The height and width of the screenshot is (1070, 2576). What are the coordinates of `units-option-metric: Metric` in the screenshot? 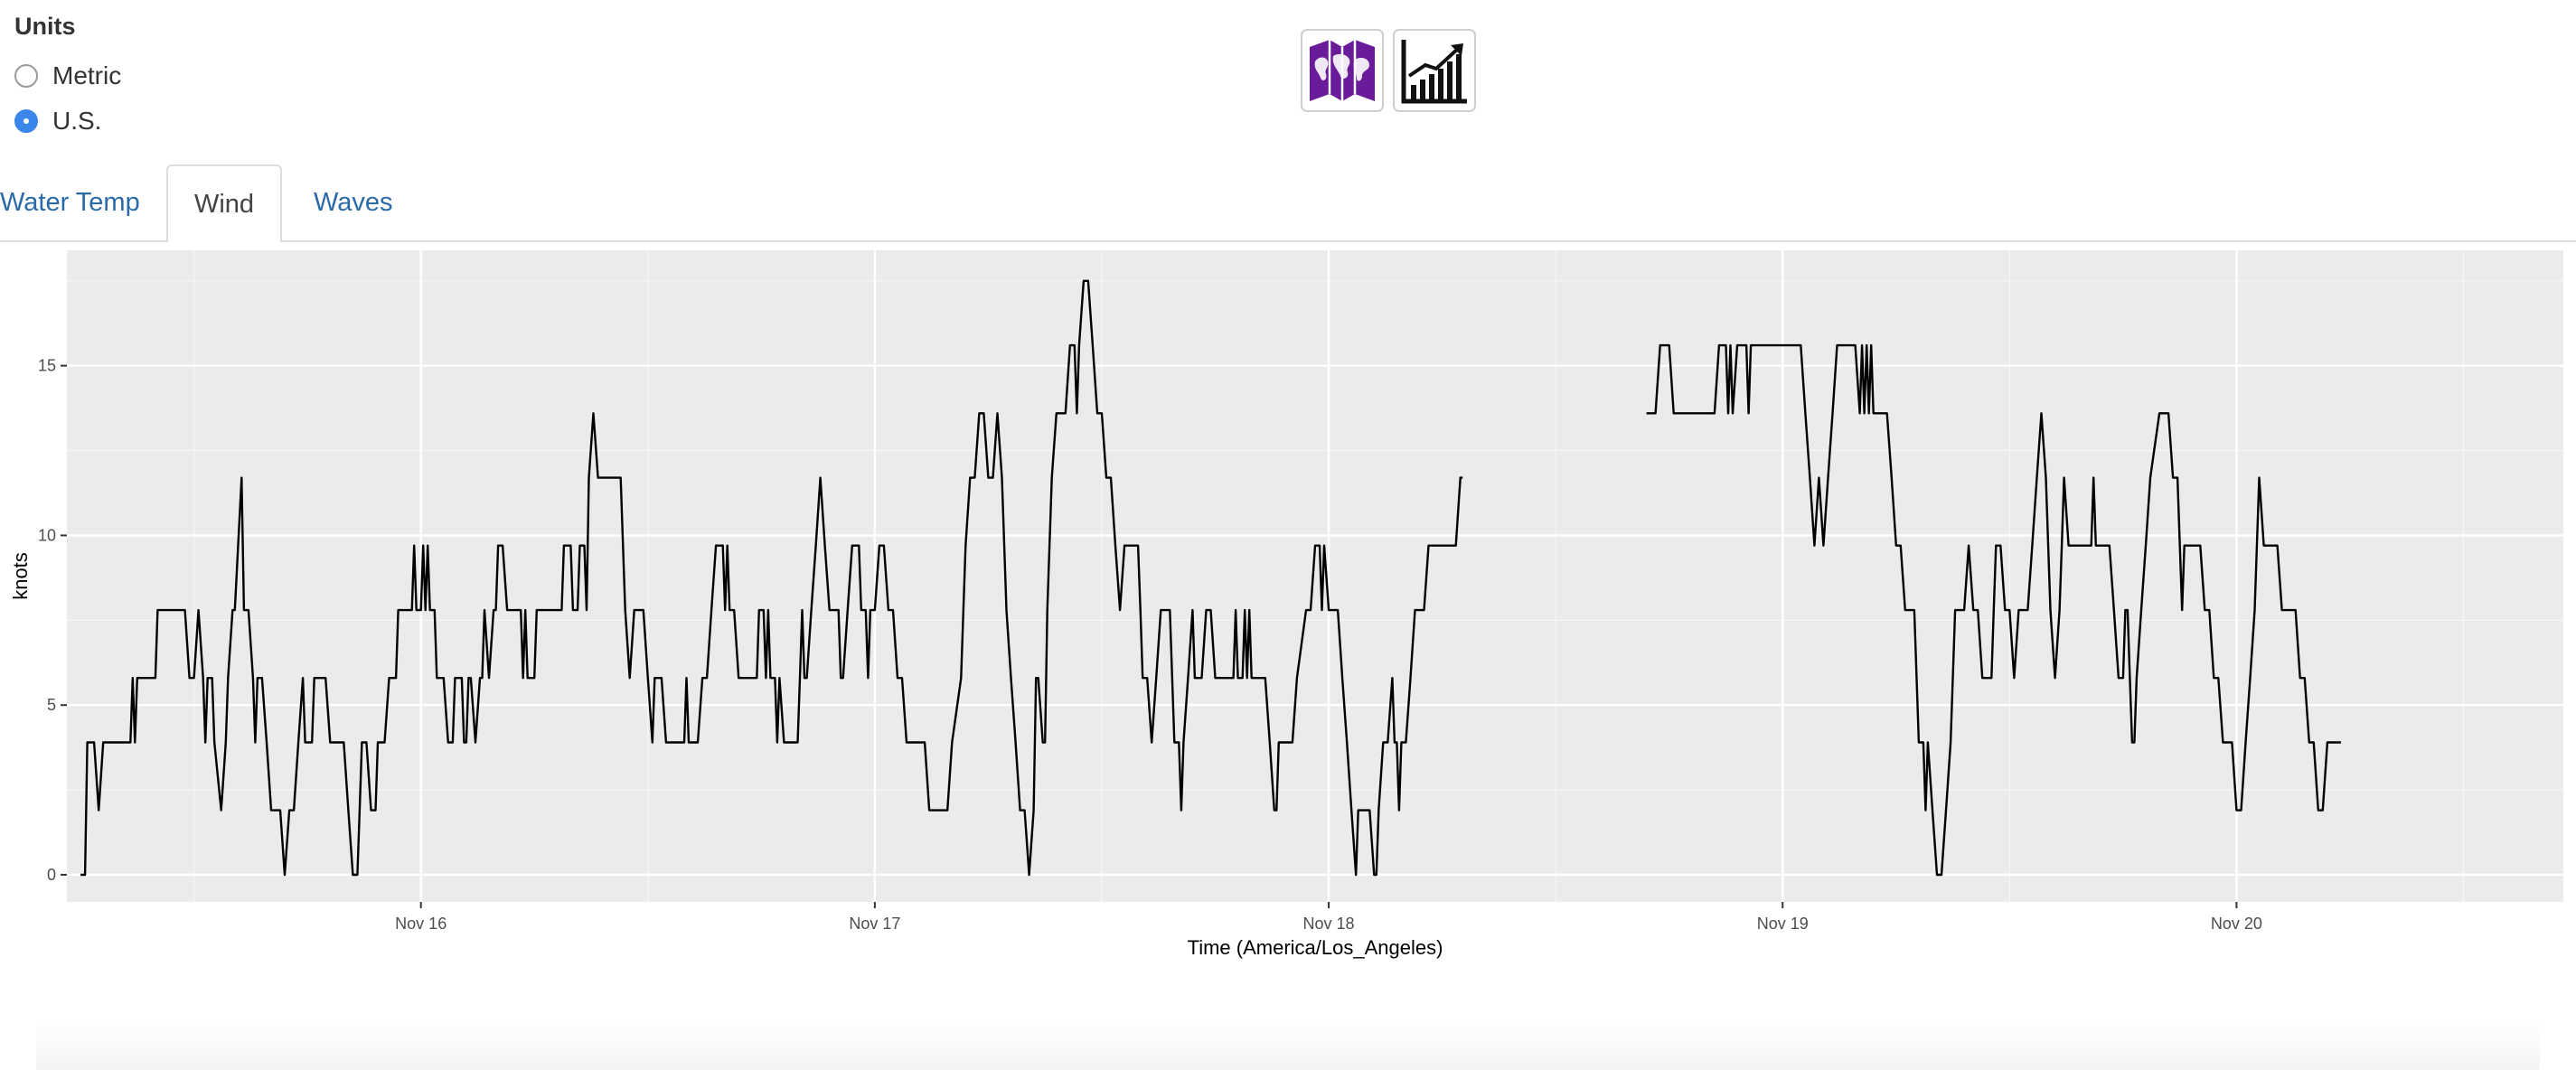 It's located at (68, 76).